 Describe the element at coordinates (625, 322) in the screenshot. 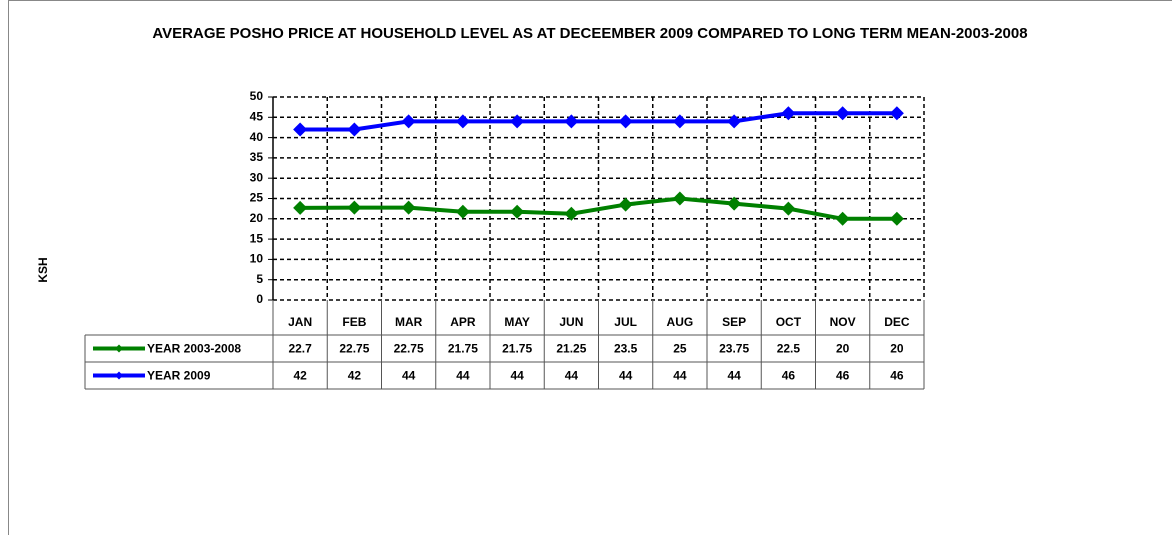

I see `x-tick-label: JUL` at that location.